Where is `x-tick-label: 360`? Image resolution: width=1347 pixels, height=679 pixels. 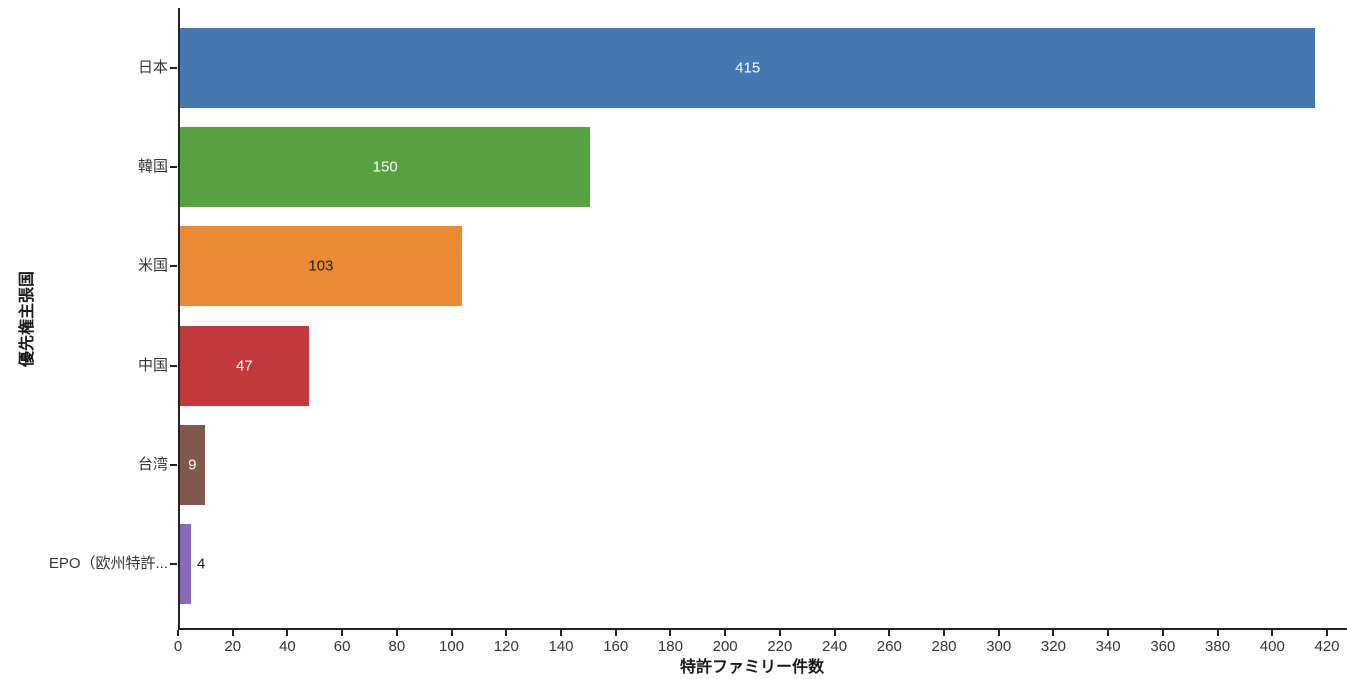 x-tick-label: 360 is located at coordinates (1163, 646).